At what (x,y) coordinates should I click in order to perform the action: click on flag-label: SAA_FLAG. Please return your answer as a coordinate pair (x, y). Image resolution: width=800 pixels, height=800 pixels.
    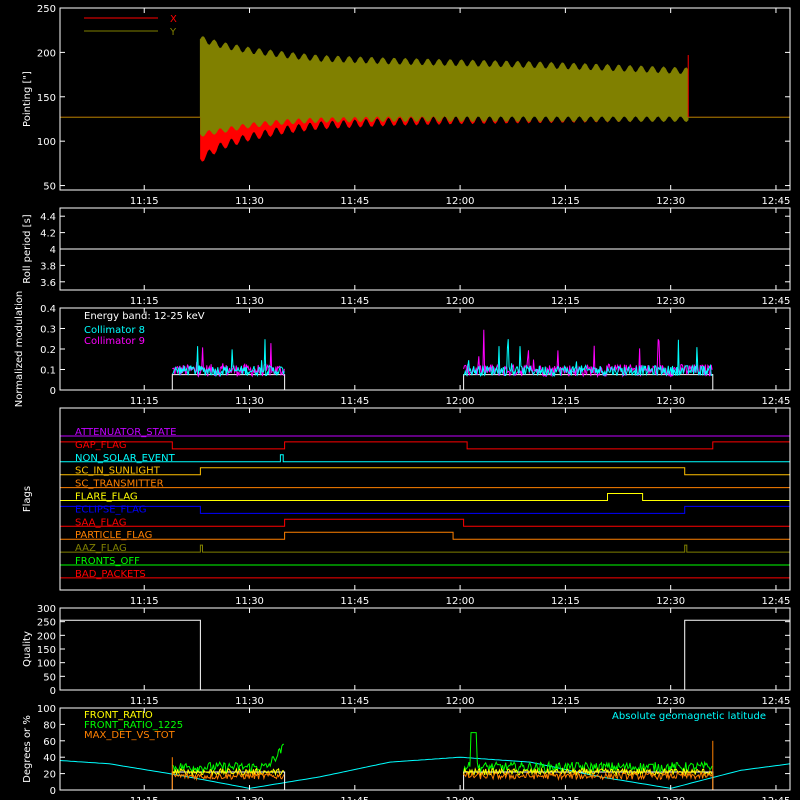
    Looking at the image, I should click on (100, 522).